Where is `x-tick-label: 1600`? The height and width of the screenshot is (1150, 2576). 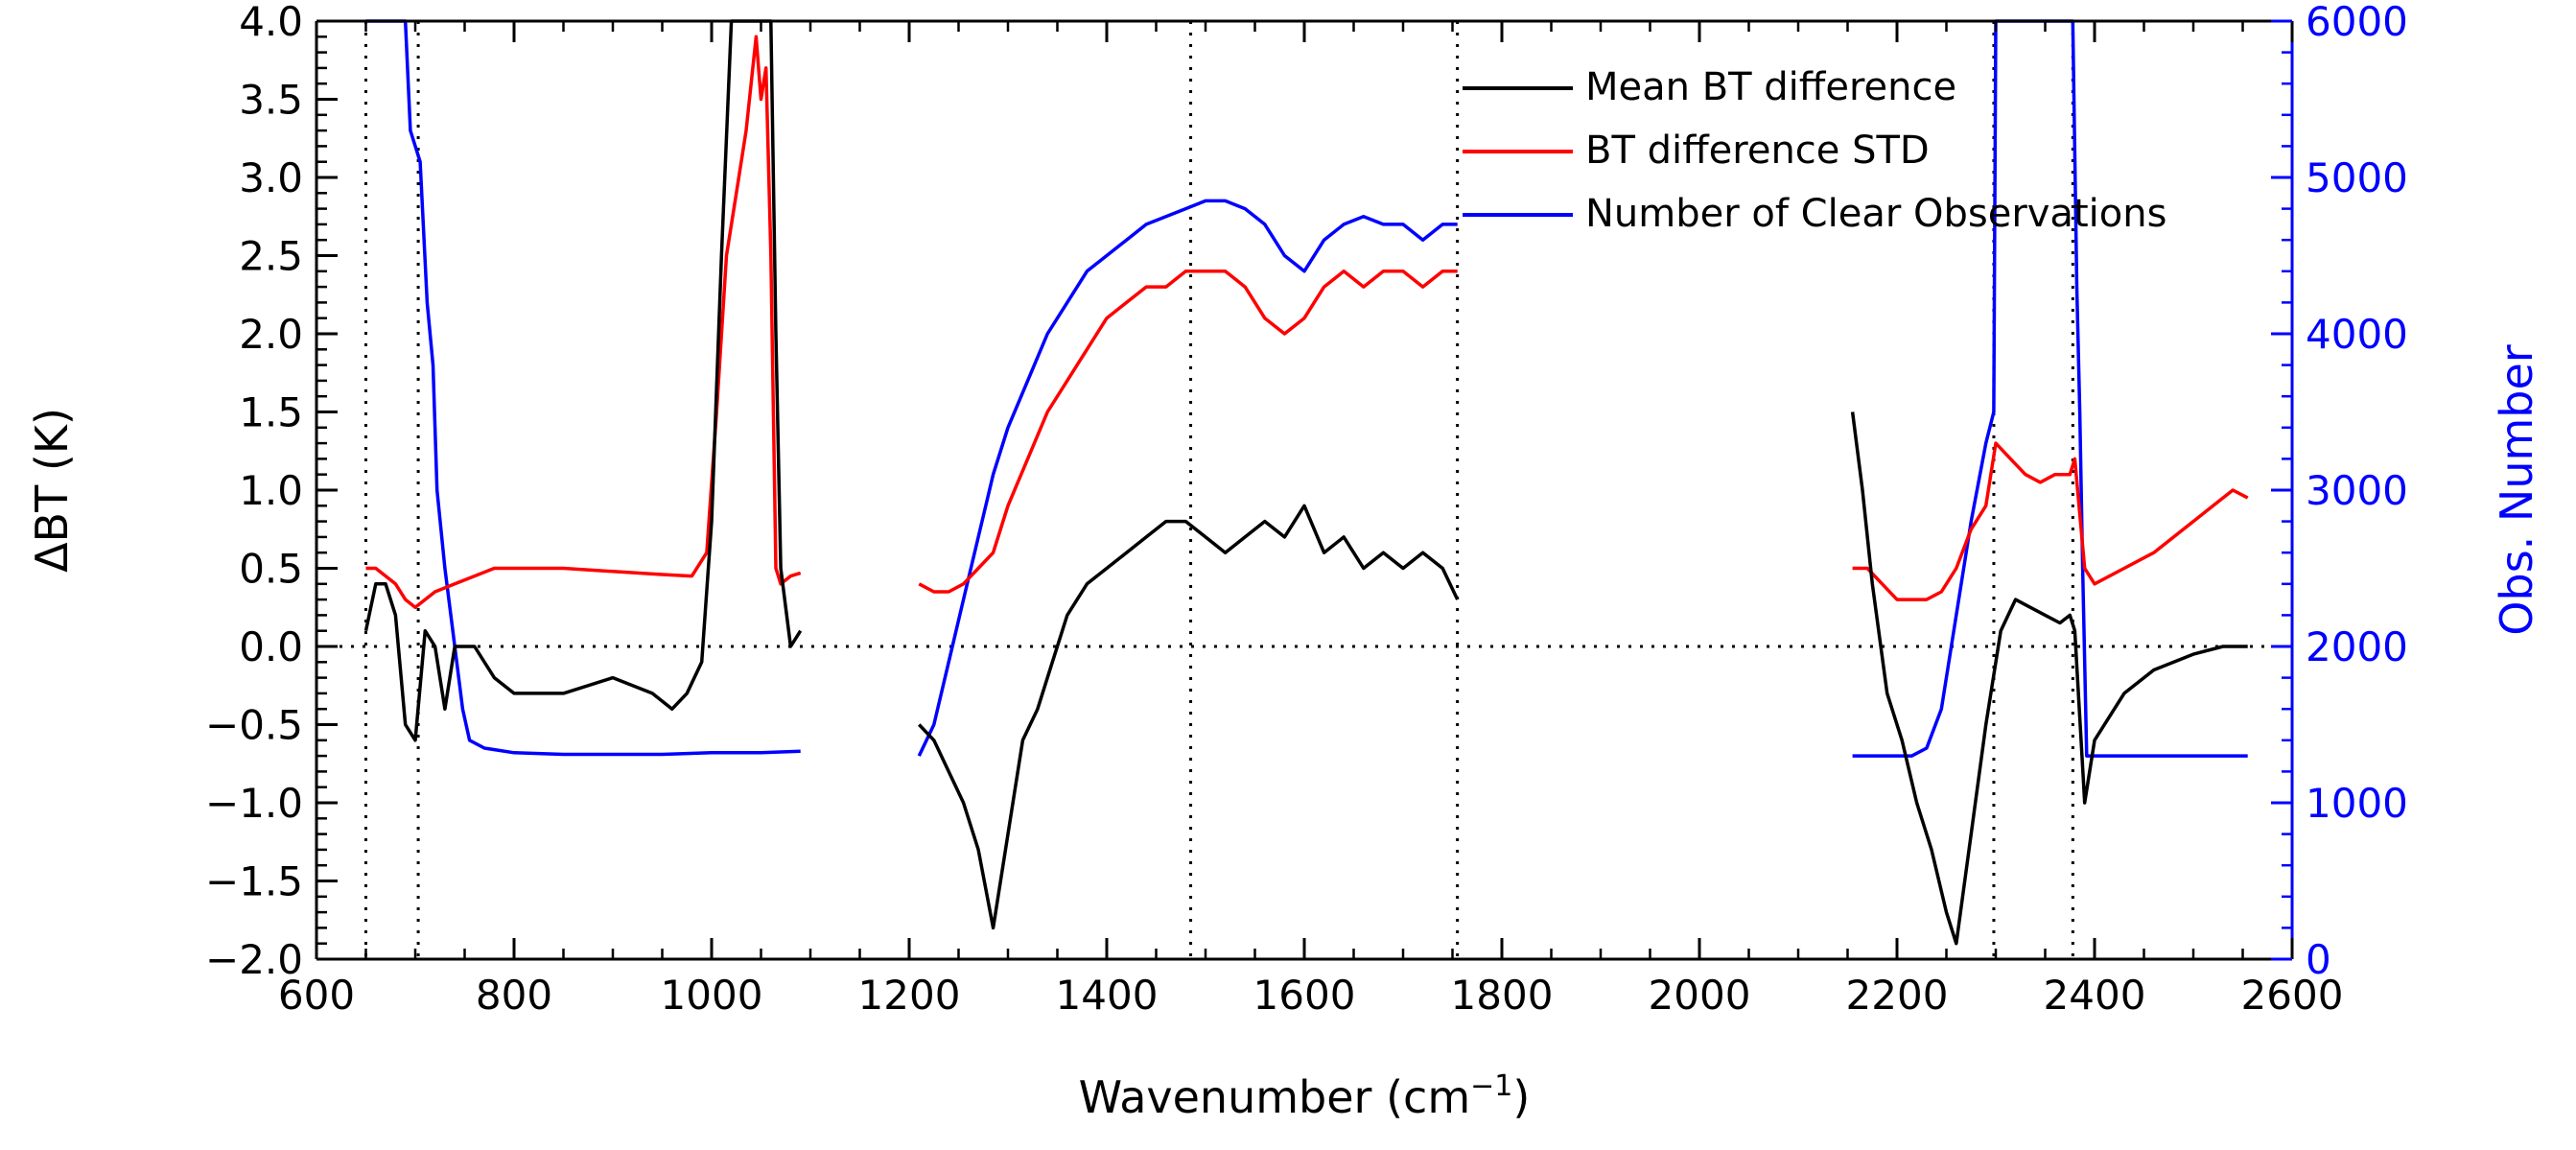
x-tick-label: 1600 is located at coordinates (1304, 995).